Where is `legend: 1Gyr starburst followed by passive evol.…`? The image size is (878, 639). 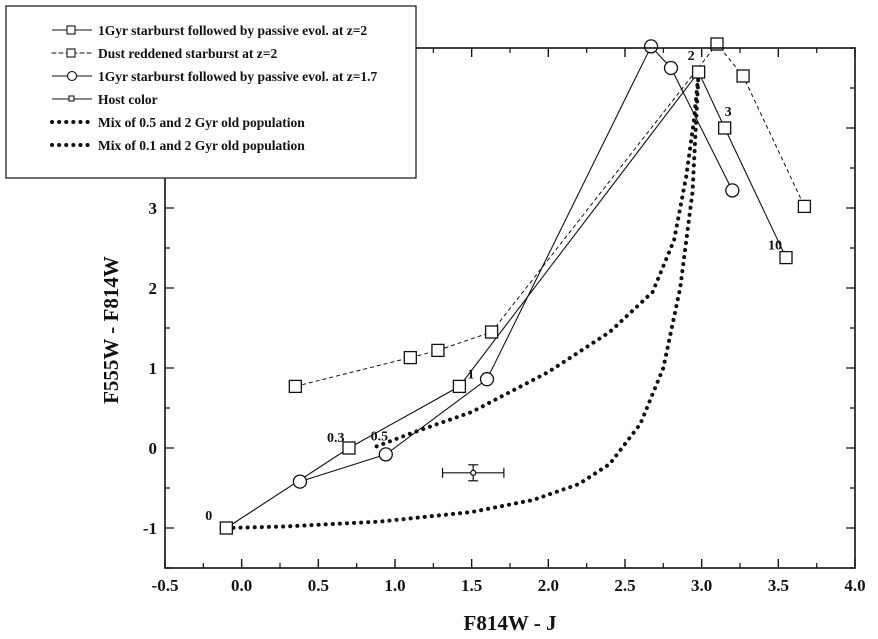 legend: 1Gyr starburst followed by passive evol.… is located at coordinates (211, 92).